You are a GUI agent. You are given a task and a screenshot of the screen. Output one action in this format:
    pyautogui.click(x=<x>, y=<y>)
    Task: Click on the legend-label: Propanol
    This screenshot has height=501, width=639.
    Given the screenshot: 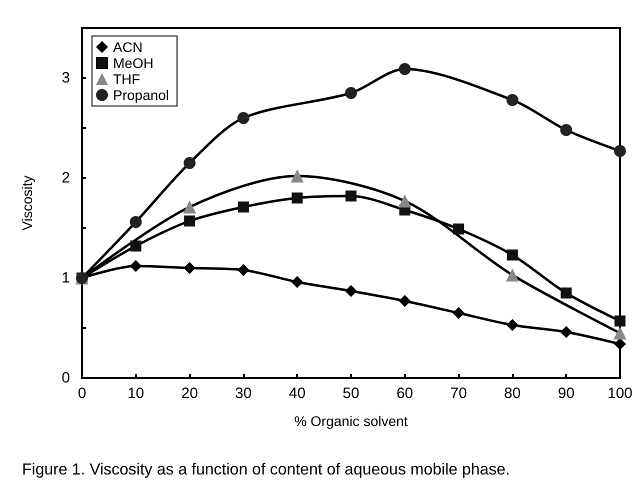 What is the action you would take?
    pyautogui.click(x=141, y=95)
    